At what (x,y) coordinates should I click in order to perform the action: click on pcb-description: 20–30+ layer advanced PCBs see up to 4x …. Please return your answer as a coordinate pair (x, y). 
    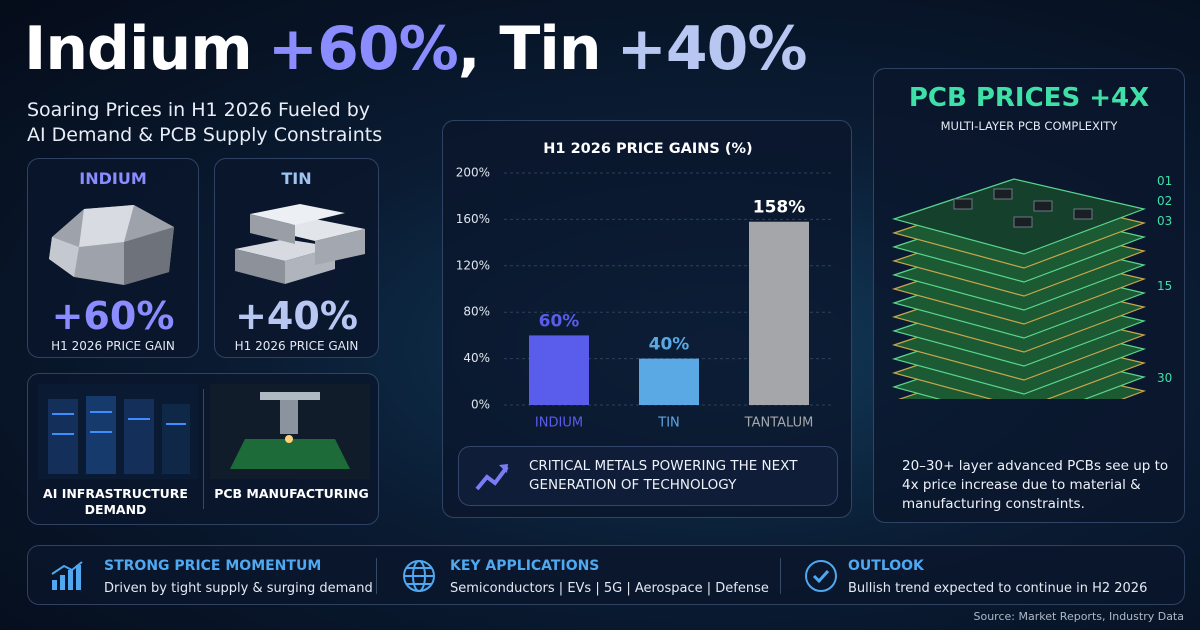
    Looking at the image, I should click on (1035, 485).